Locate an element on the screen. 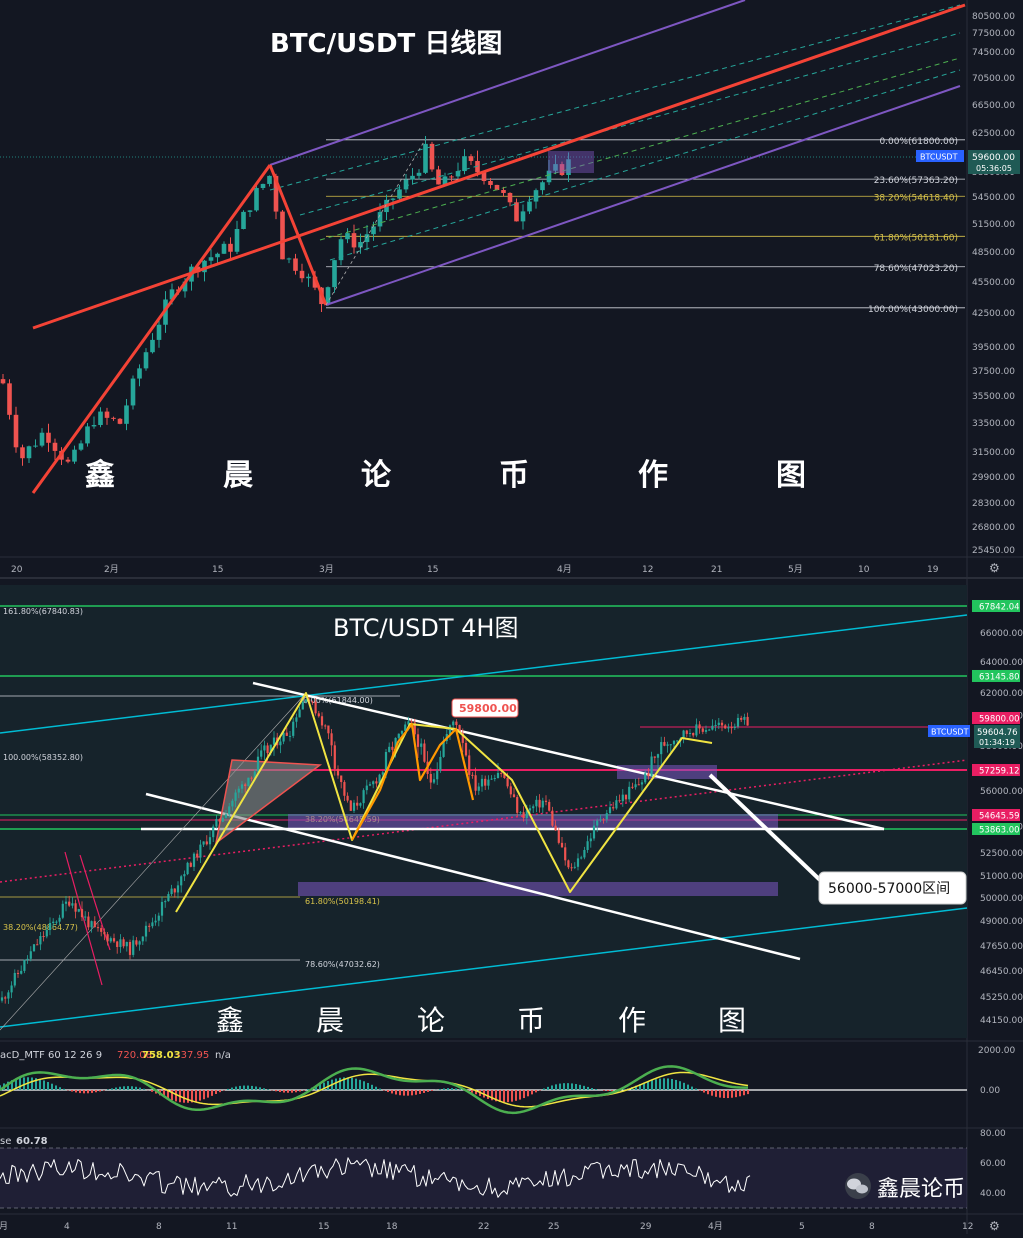 This screenshot has width=1023, height=1238. daily-highlight-box is located at coordinates (571, 162).